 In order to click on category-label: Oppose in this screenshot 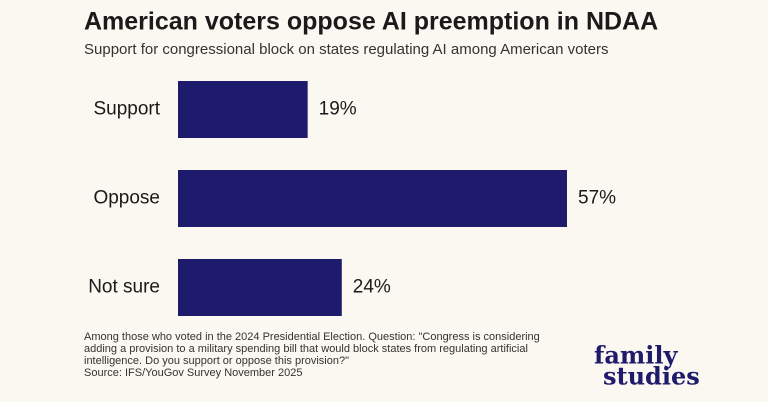, I will do `click(126, 198)`.